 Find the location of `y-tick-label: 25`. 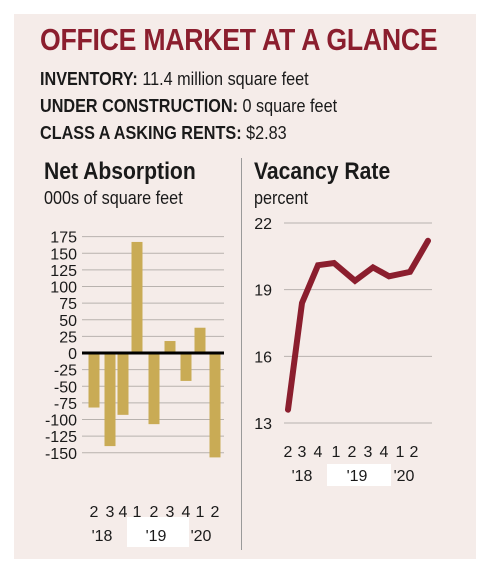

y-tick-label: 25 is located at coordinates (68, 337).